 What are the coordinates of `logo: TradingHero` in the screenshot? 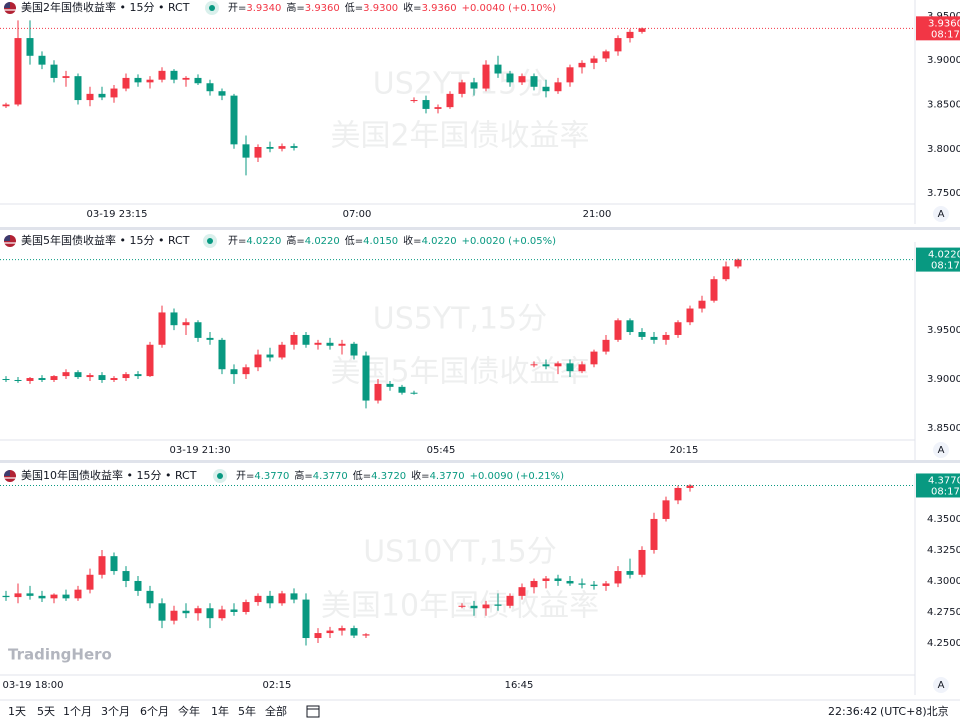 It's located at (60, 655).